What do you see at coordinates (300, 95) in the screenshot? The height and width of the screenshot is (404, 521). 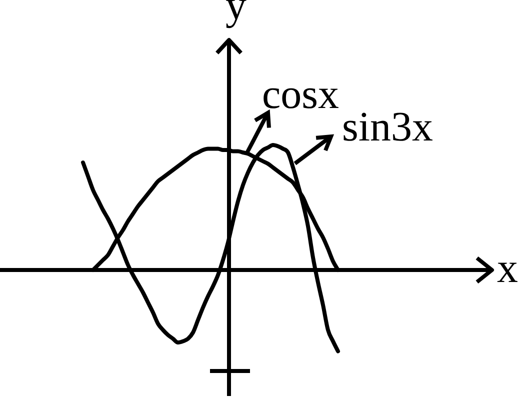 I see `legend-label: cosx` at bounding box center [300, 95].